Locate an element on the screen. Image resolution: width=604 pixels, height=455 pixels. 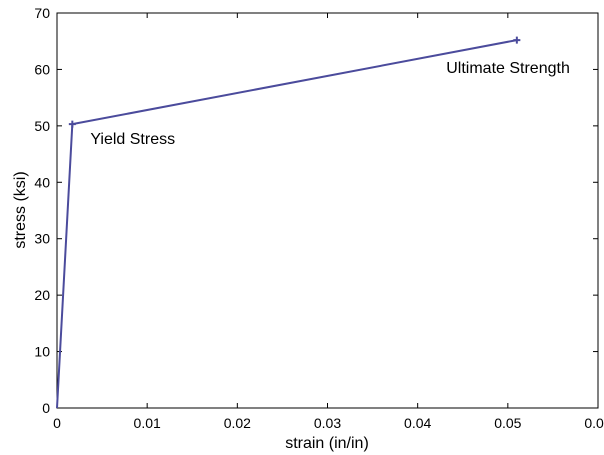
x-tick-label: 0.03 is located at coordinates (327, 423).